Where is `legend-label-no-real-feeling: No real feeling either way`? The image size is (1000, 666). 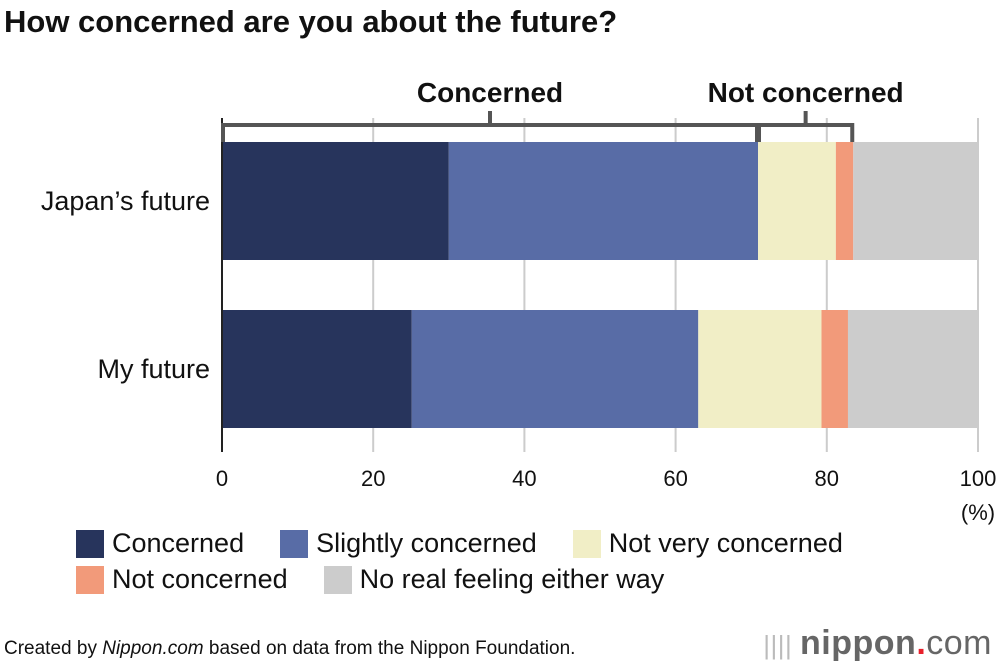
legend-label-no-real-feeling: No real feeling either way is located at coordinates (512, 579).